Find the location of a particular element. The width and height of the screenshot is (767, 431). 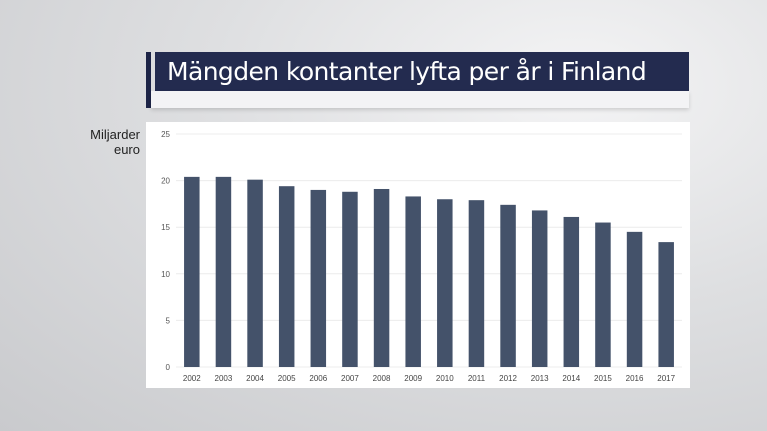

y-tick-label: 0 is located at coordinates (168, 367).